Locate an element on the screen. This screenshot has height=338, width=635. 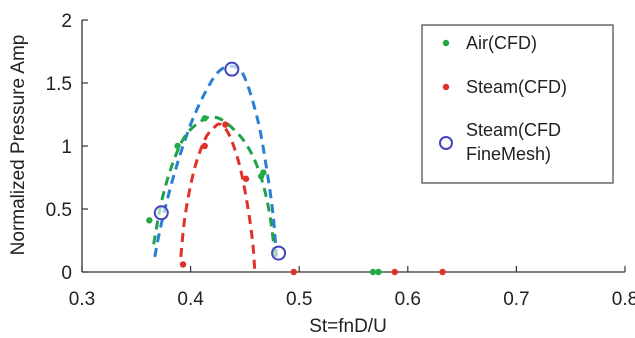
x-tick-label: 0.7 is located at coordinates (516, 299).